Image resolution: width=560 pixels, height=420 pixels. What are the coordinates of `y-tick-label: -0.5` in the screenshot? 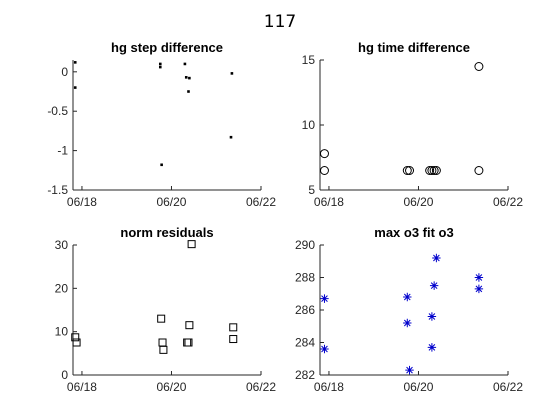 It's located at (57, 111).